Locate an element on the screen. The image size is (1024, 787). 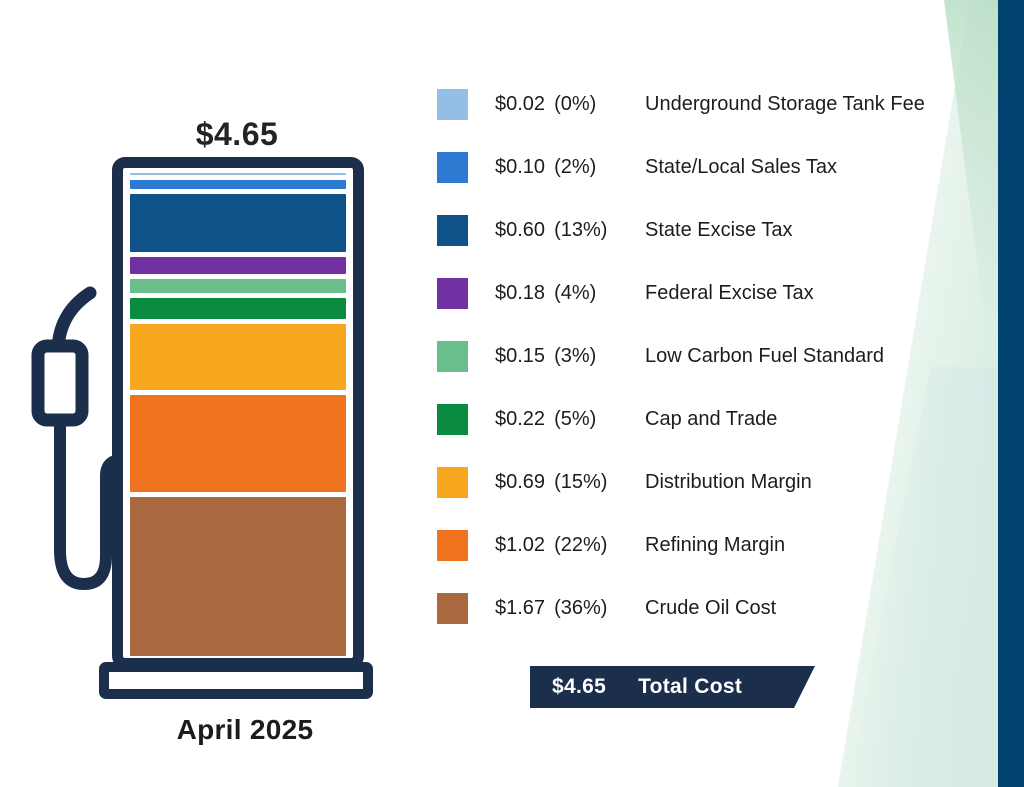
legend-label: Federal Excise Tax is located at coordinates (729, 293).